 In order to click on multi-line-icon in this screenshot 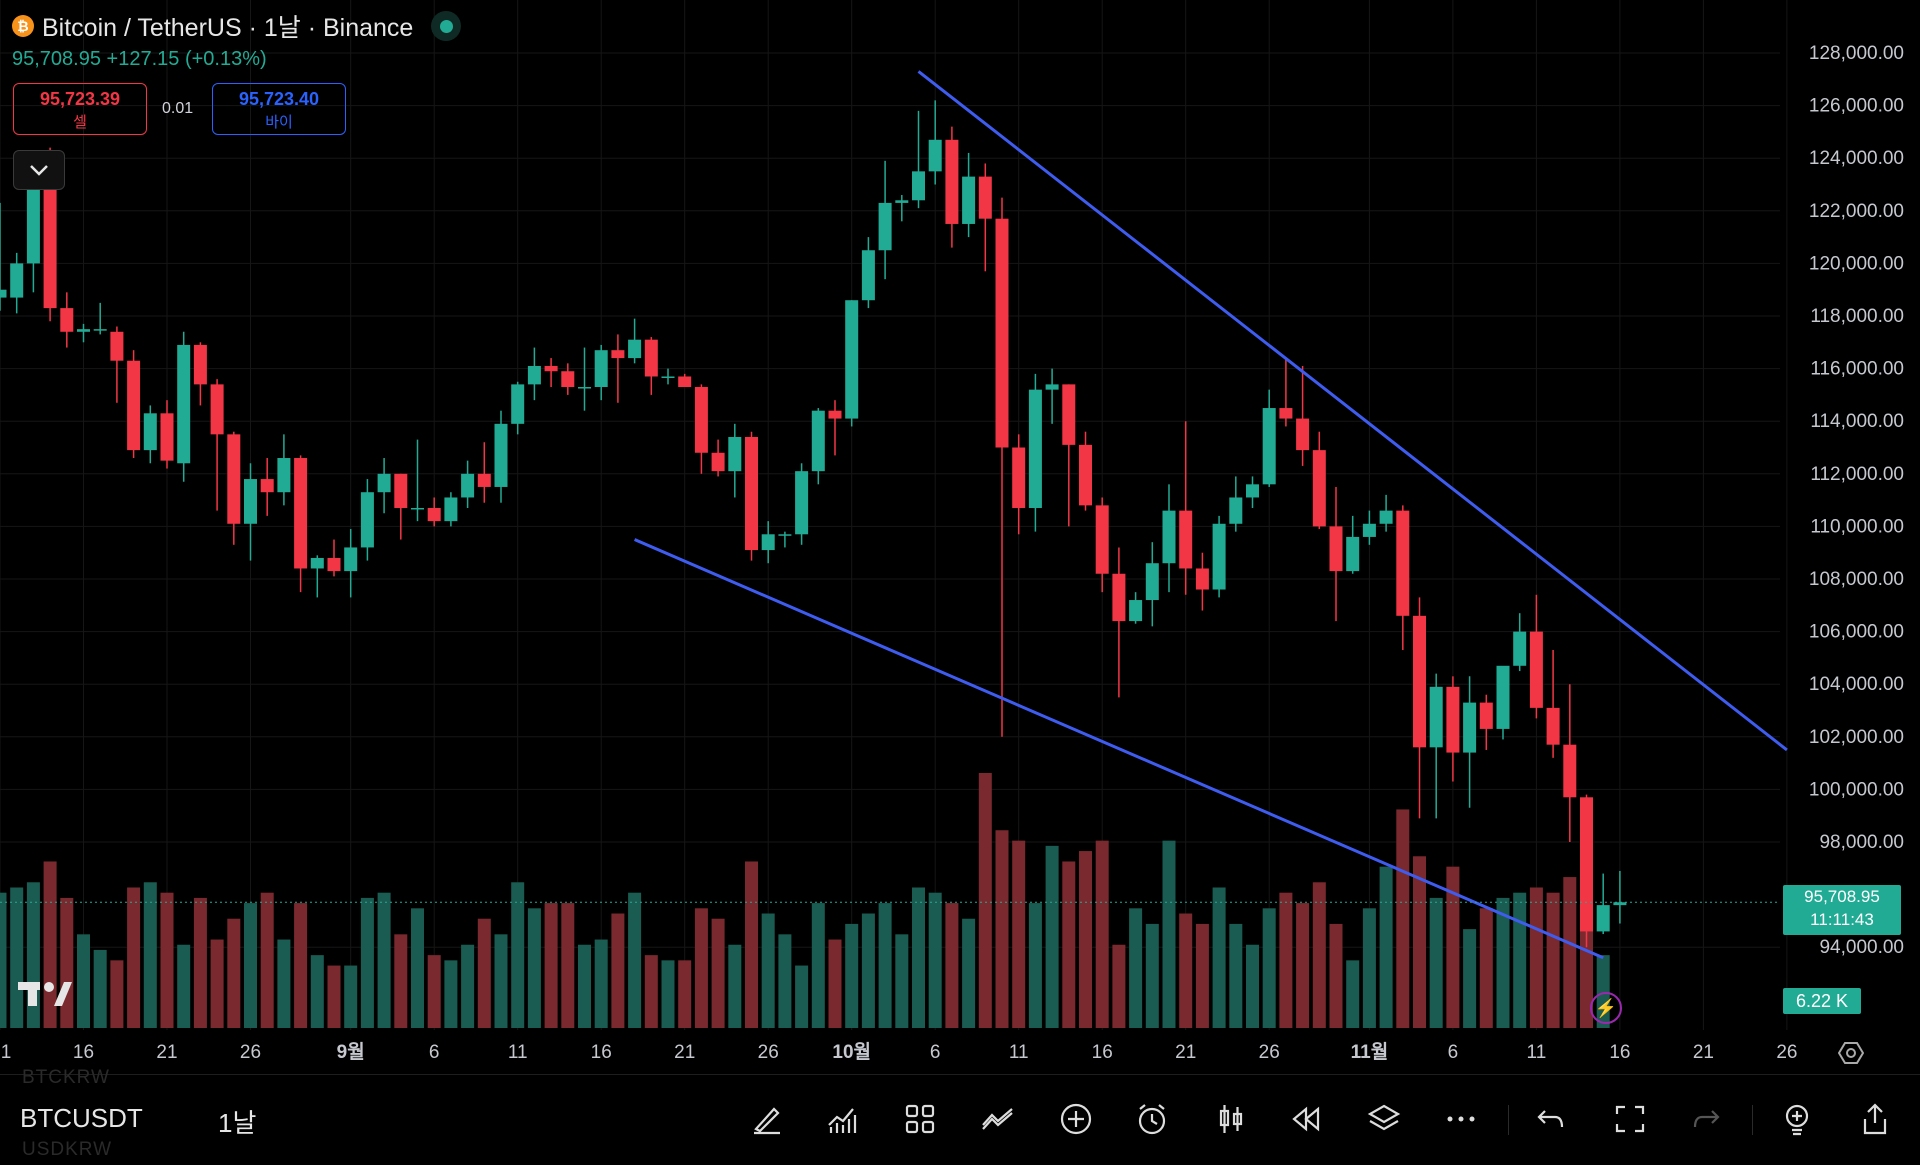, I will do `click(997, 1119)`.